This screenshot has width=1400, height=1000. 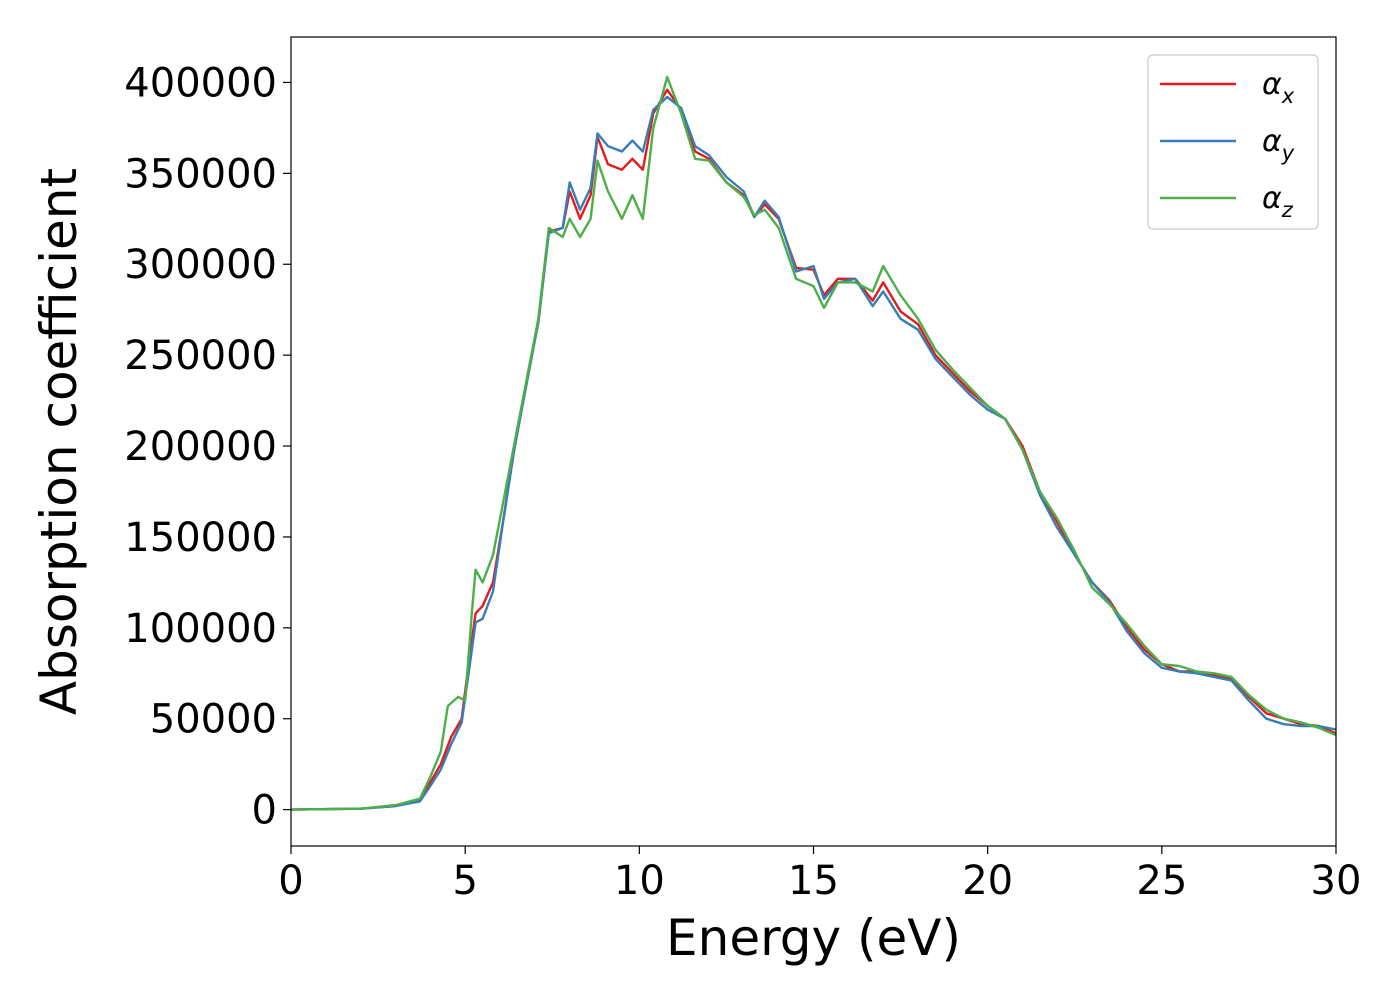 I want to click on y-tick-label: 0, so click(x=264, y=811).